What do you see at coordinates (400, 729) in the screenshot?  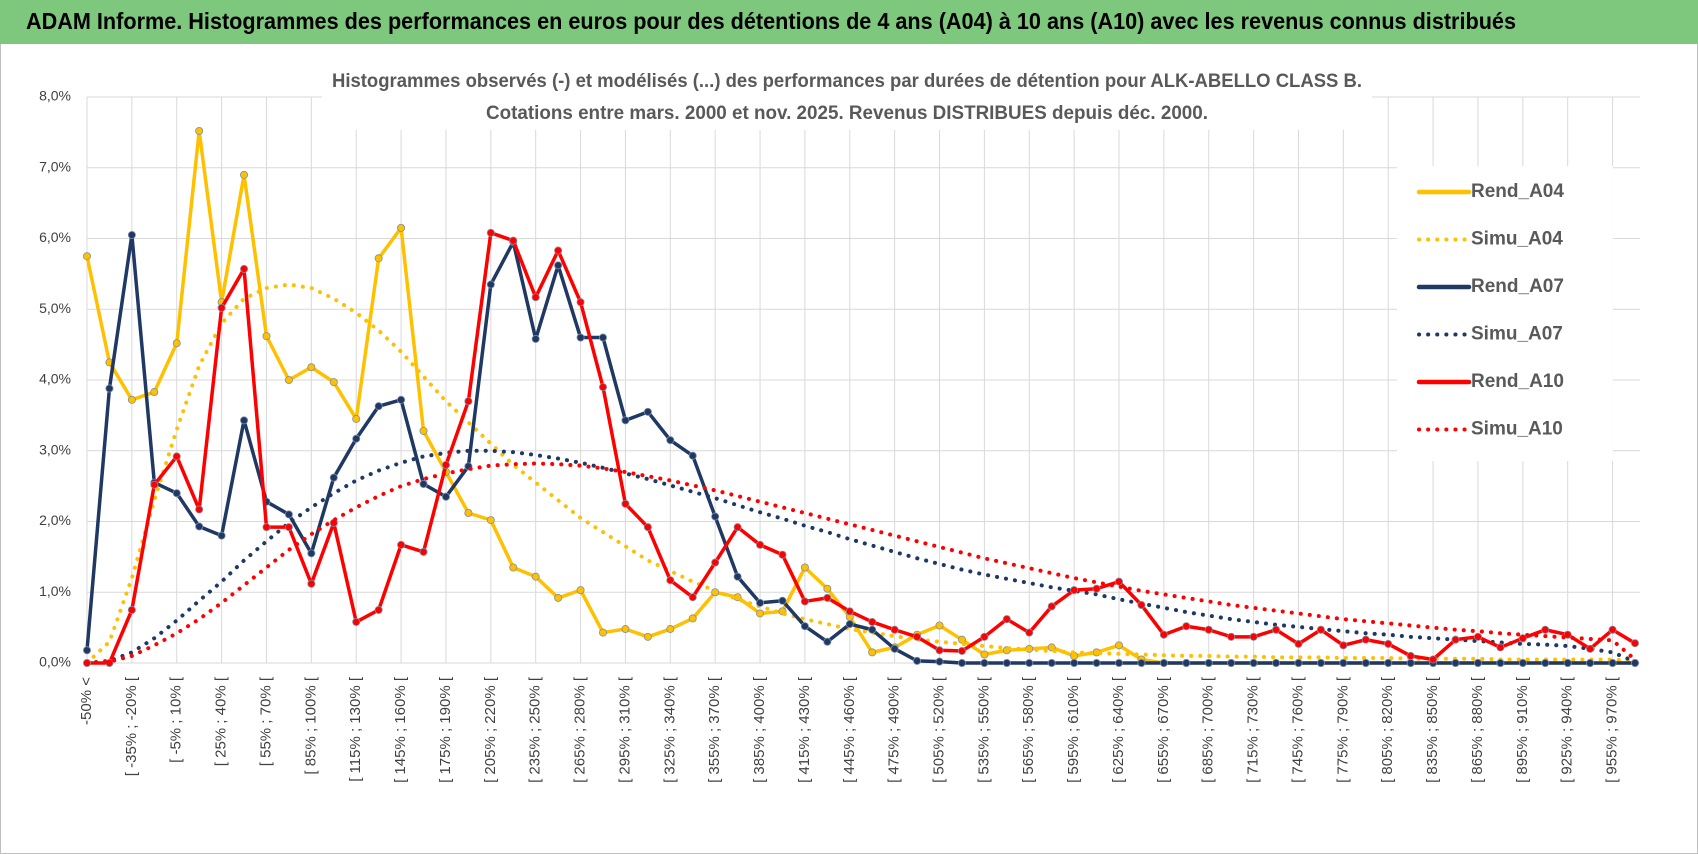 I see `x-tick-label: [ 145% ; 160% [` at bounding box center [400, 729].